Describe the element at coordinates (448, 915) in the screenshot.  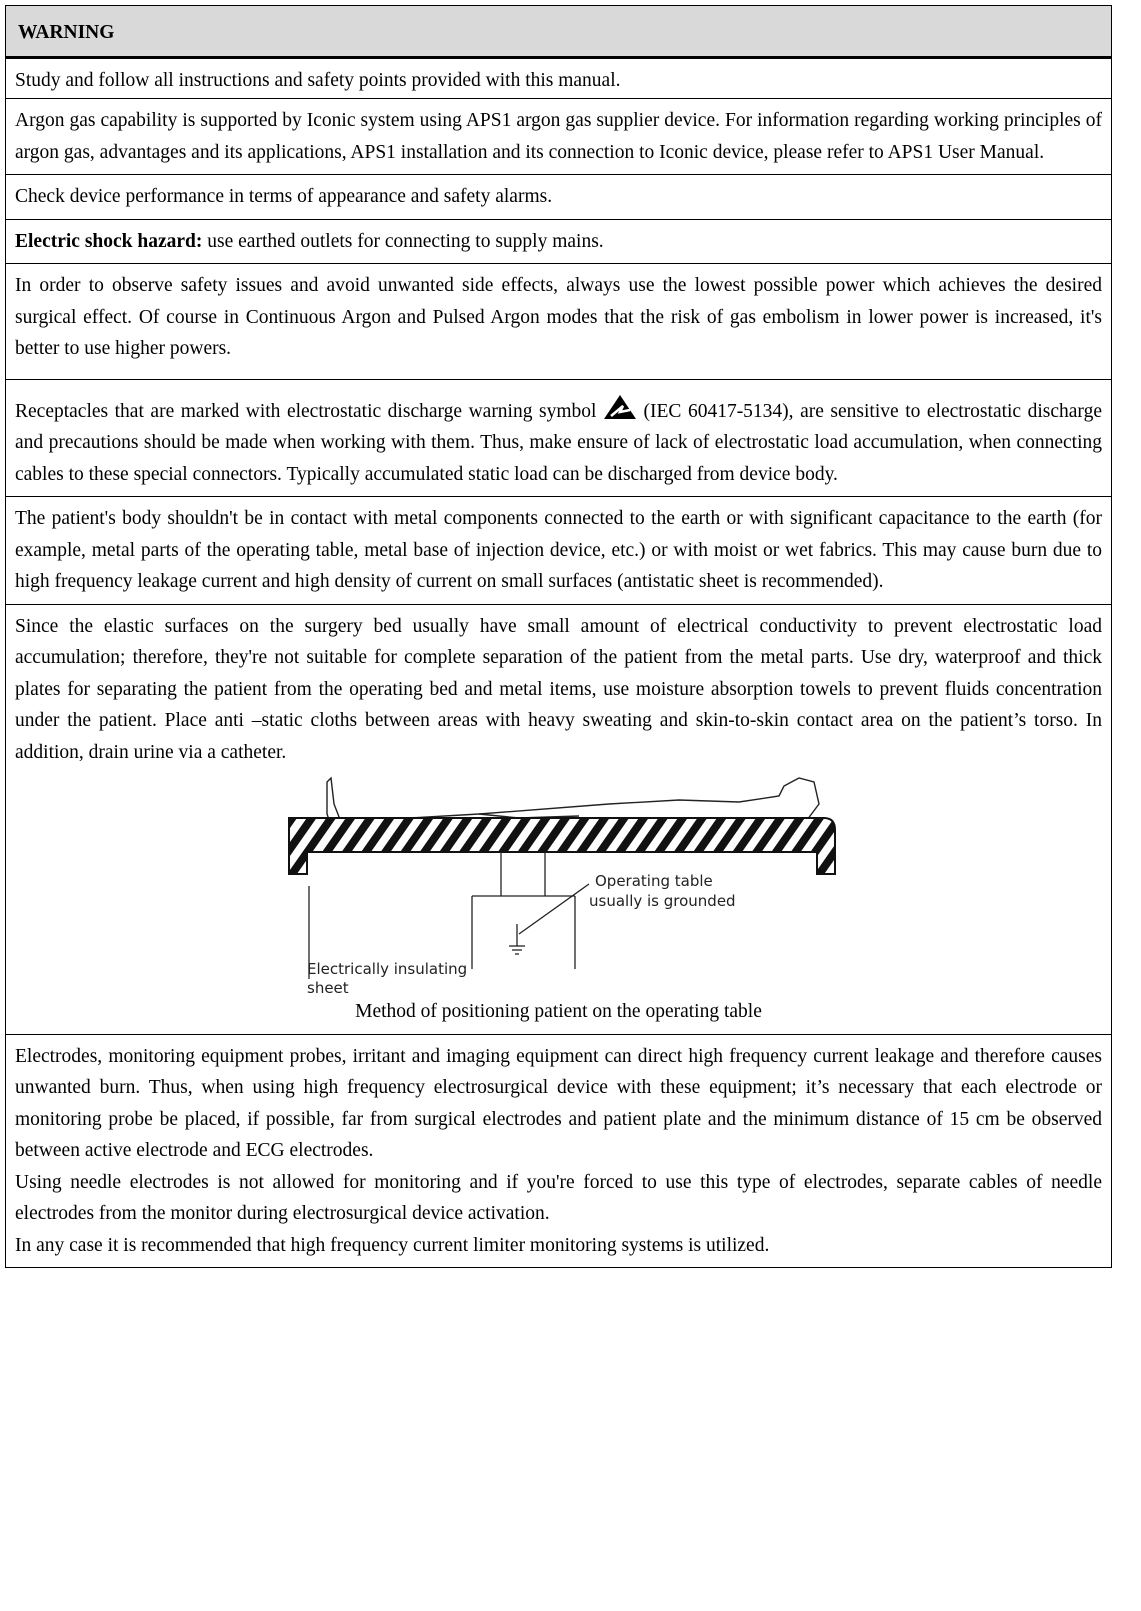
I see `wiring` at that location.